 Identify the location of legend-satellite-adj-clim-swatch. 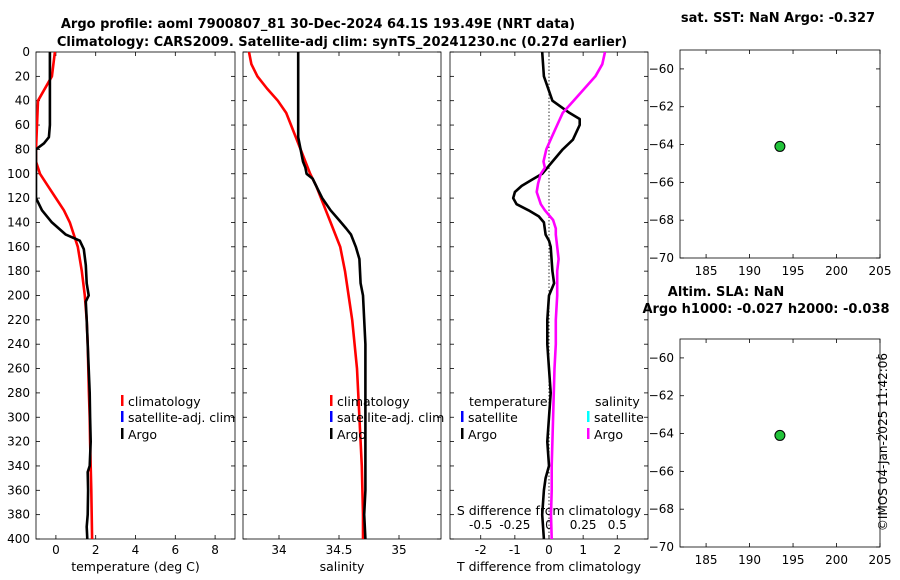
(122, 416).